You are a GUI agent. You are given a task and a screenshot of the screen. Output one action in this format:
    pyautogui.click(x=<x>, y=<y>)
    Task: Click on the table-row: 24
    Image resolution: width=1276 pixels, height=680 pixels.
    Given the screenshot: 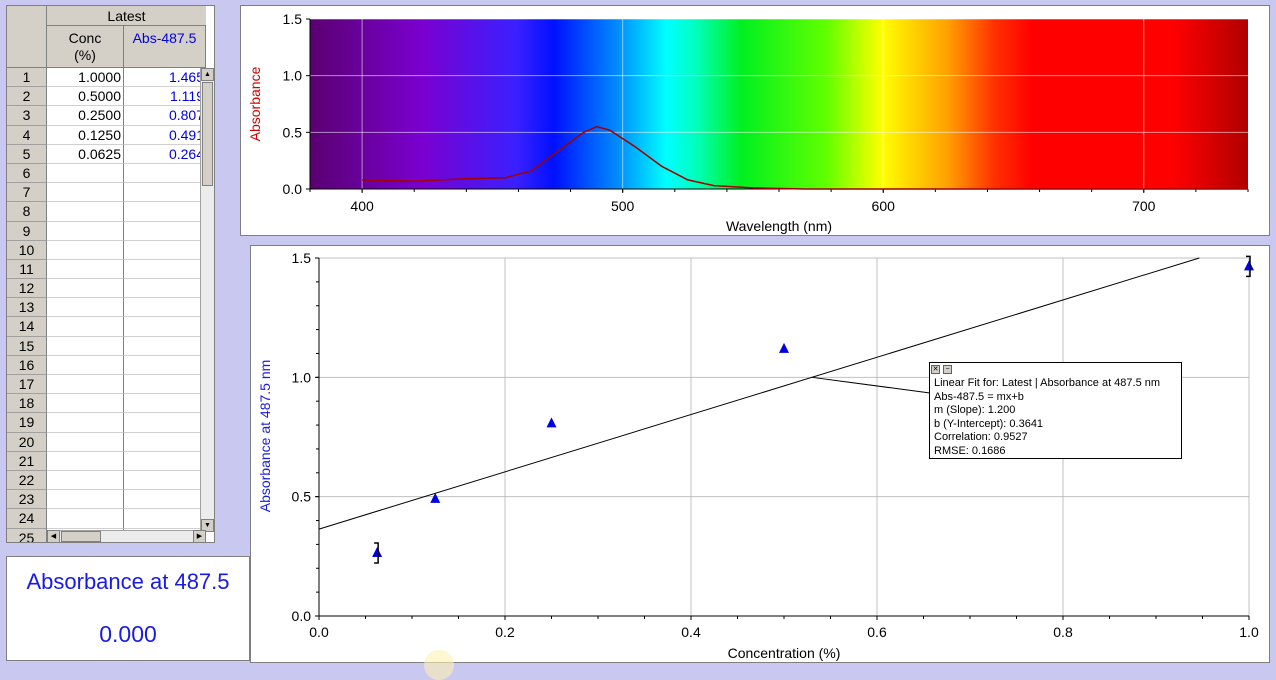 What is the action you would take?
    pyautogui.click(x=106, y=519)
    